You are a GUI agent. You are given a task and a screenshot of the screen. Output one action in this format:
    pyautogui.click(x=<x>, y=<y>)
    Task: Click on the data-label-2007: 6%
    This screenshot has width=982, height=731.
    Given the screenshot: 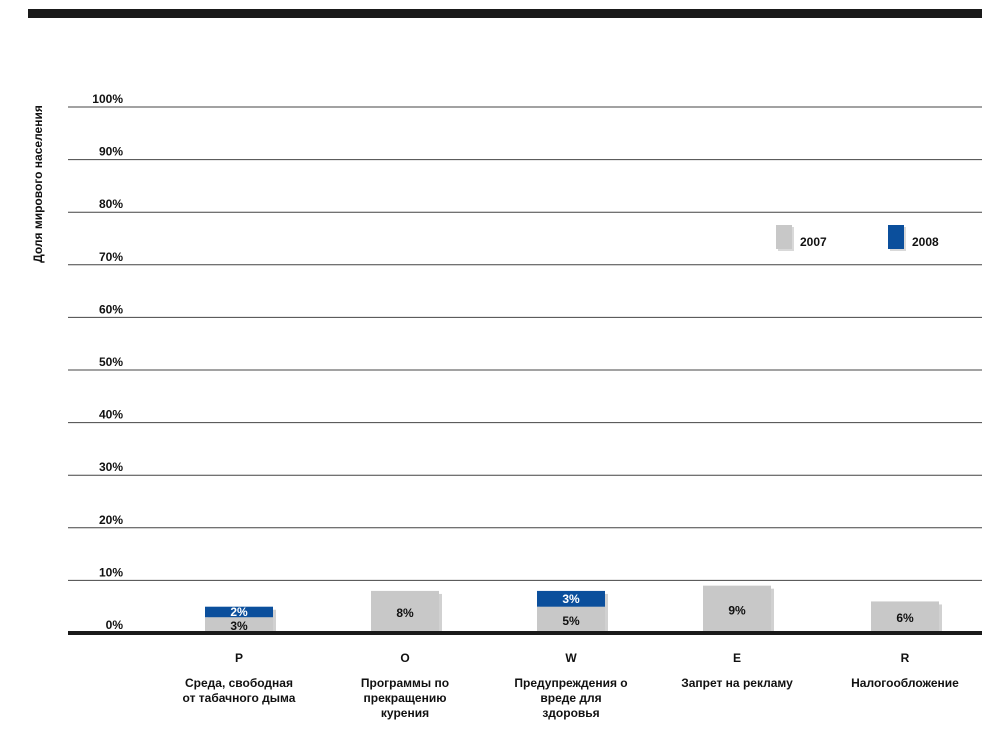 What is the action you would take?
    pyautogui.click(x=905, y=618)
    